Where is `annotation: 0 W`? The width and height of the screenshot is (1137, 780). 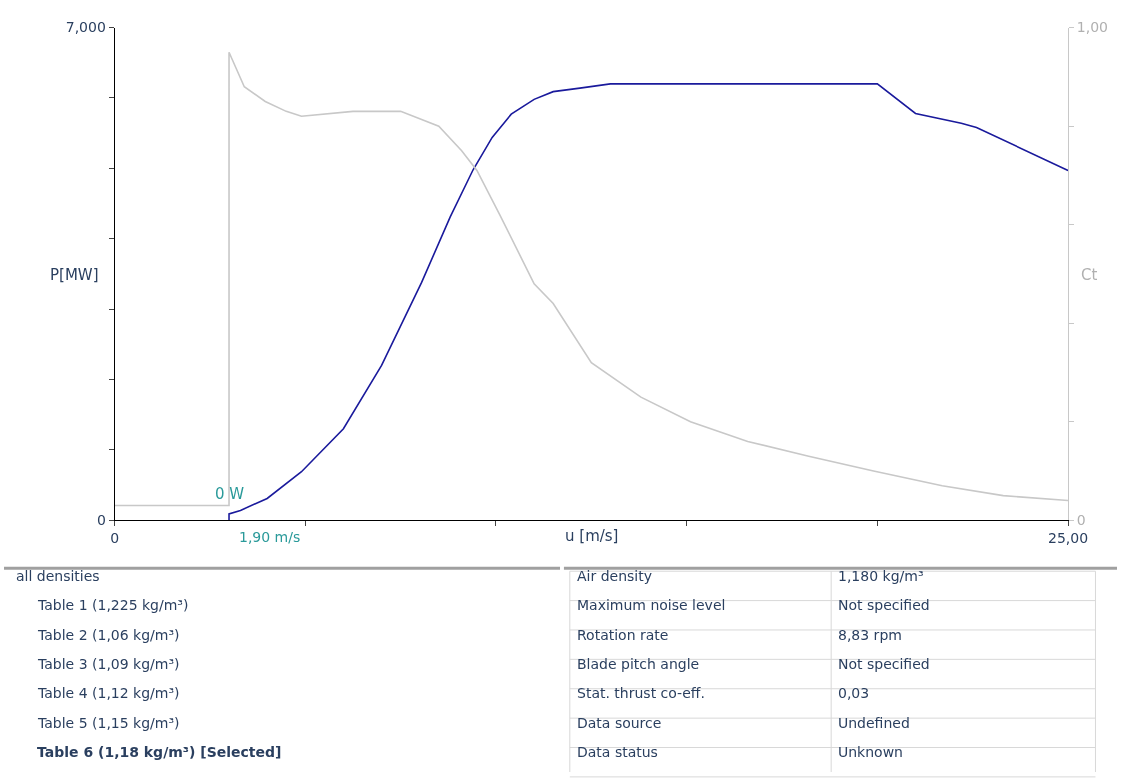 annotation: 0 W is located at coordinates (230, 494).